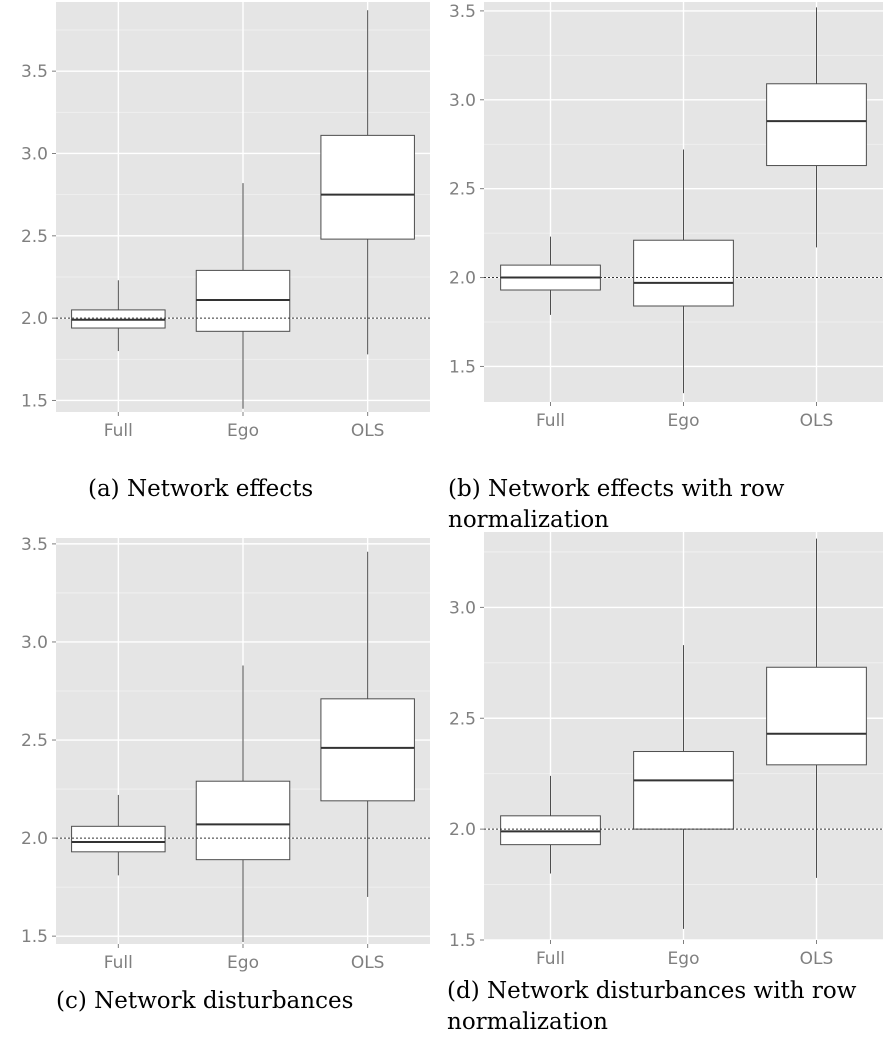  What do you see at coordinates (205, 1001) in the screenshot?
I see `caption-network-disturbances: (c) Network disturbances` at bounding box center [205, 1001].